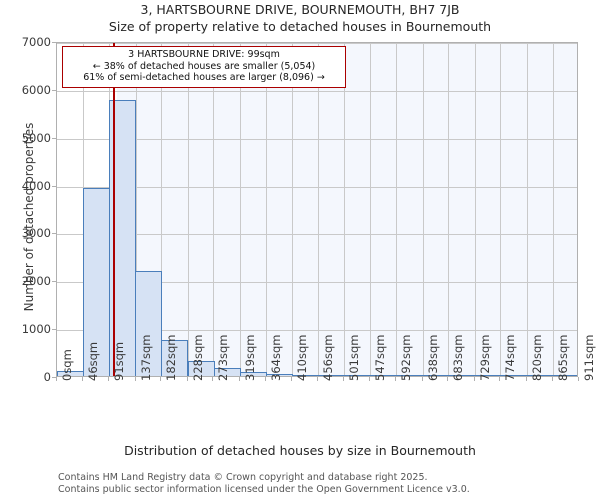 This screenshot has width=600, height=500. I want to click on y-axis-tick-label: 6000, so click(36, 89).